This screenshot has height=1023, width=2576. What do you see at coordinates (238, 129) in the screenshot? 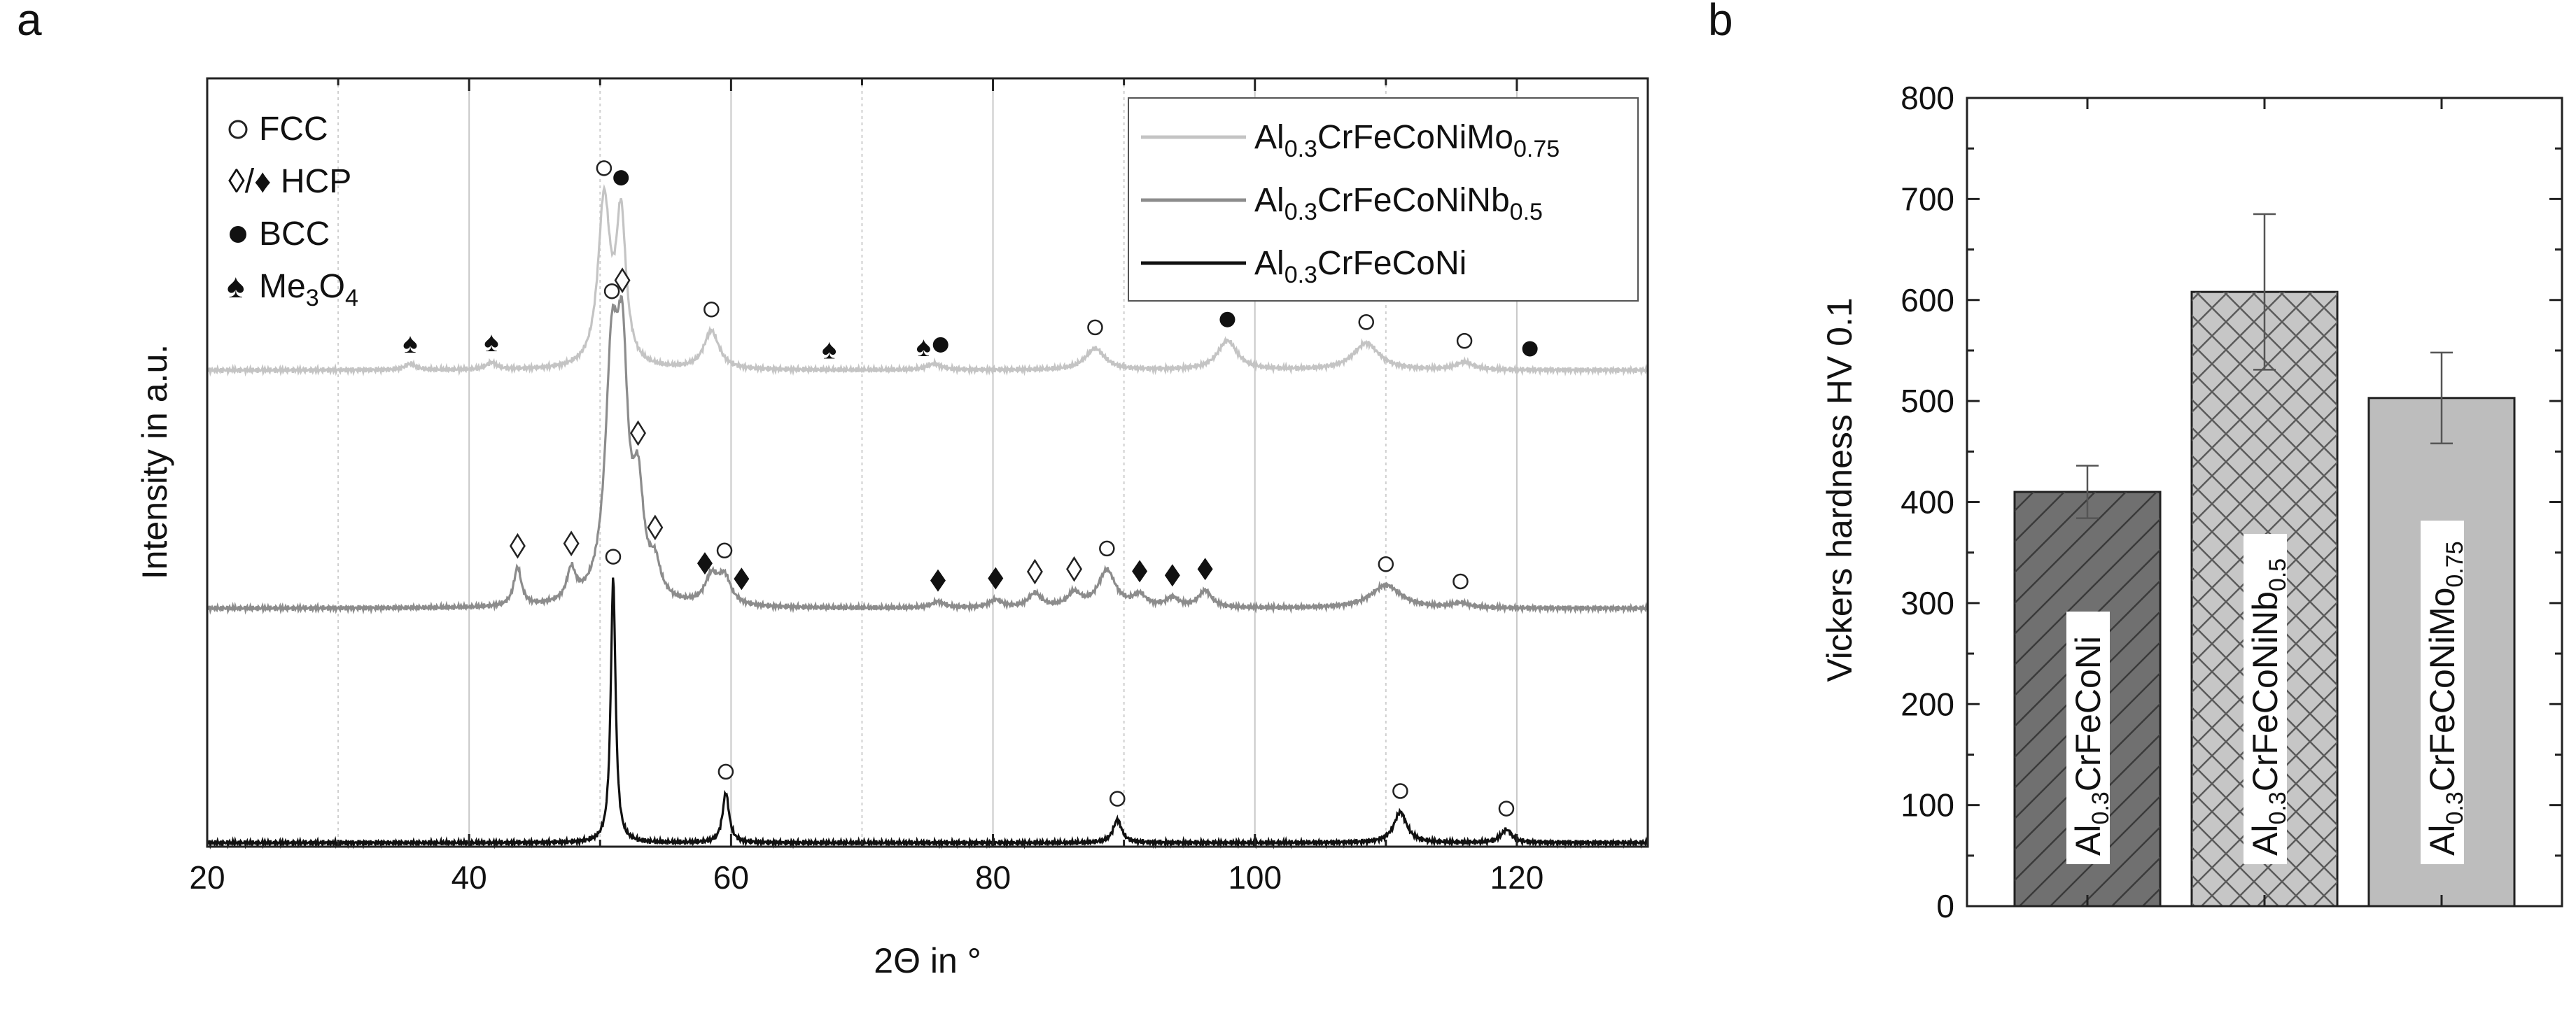
I see `fcc-symbol` at bounding box center [238, 129].